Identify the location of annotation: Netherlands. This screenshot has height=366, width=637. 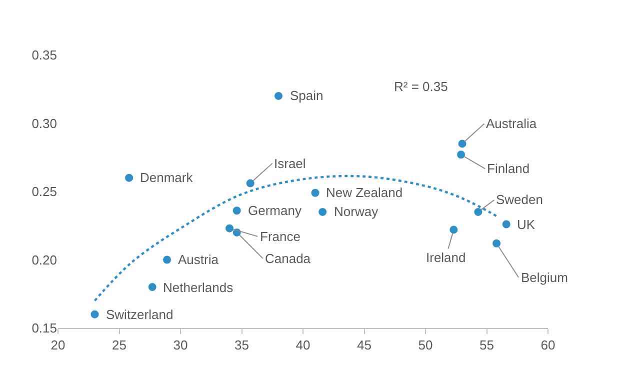
(198, 287).